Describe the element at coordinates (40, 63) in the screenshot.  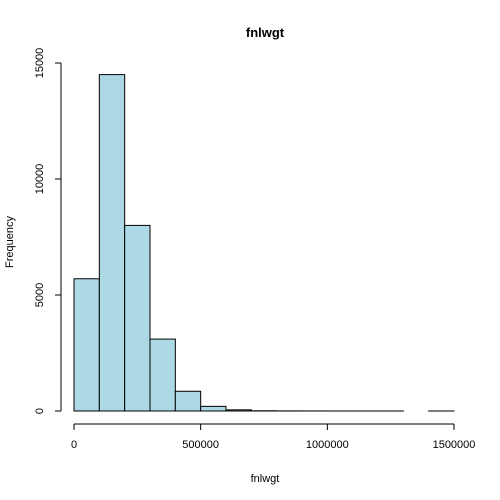
I see `y-tick-label: 15000` at that location.